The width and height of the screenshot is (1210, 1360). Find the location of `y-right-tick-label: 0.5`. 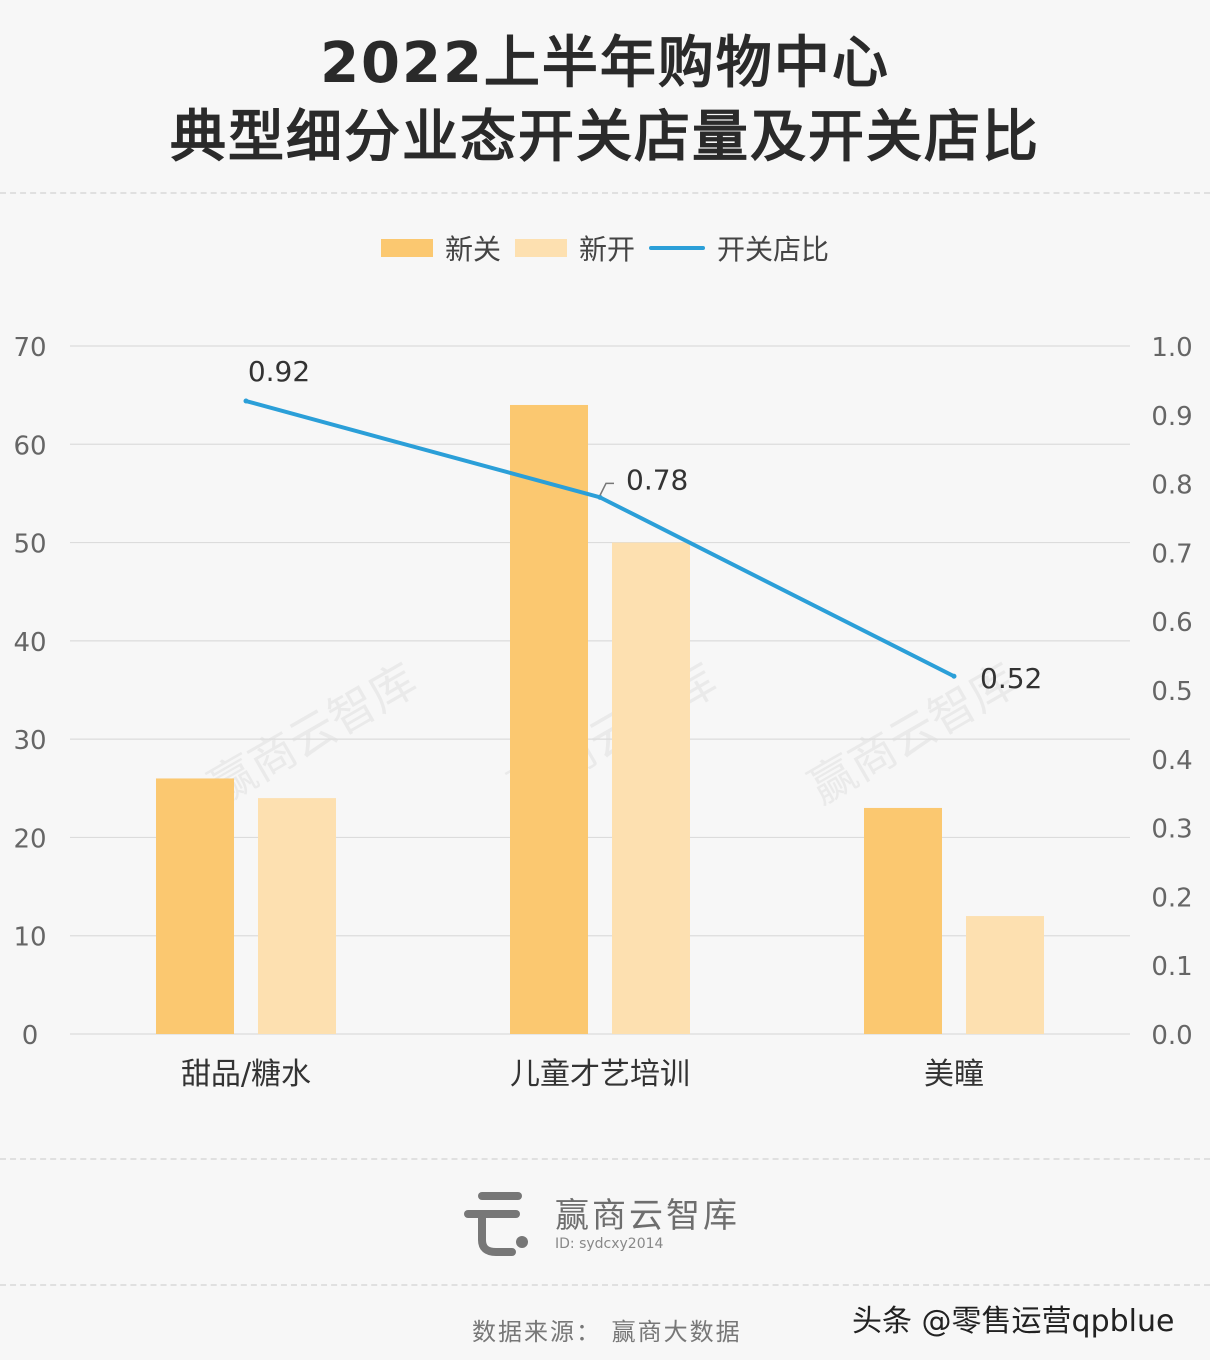

y-right-tick-label: 0.5 is located at coordinates (1171, 692).